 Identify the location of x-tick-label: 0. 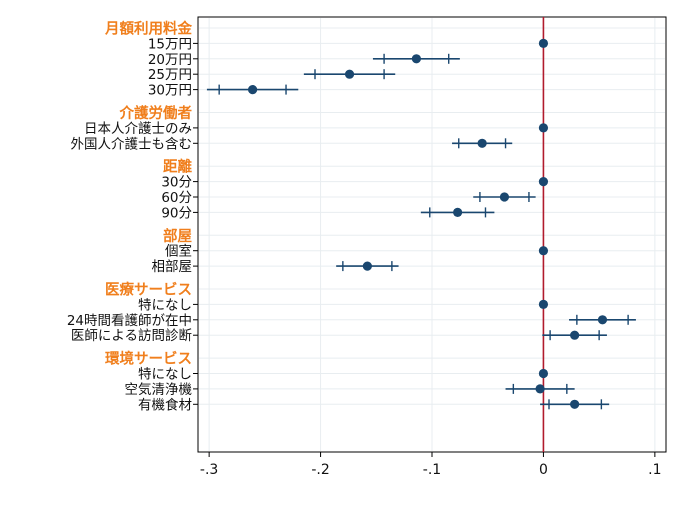
(543, 470).